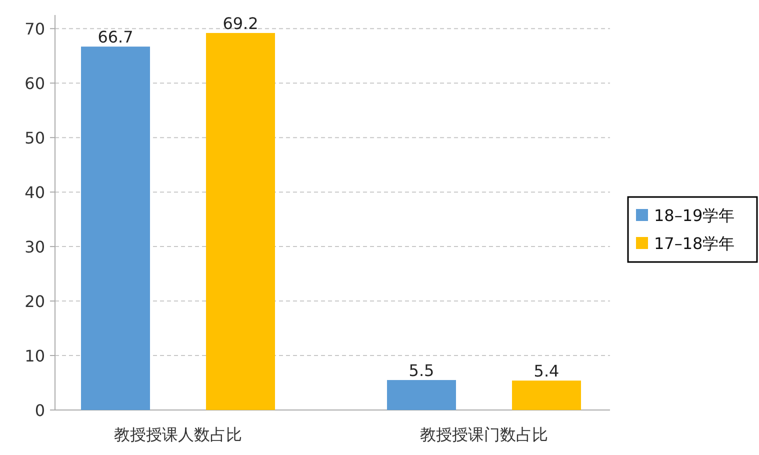 This screenshot has width=759, height=455. What do you see at coordinates (34, 192) in the screenshot?
I see `y-tick-label: 40` at bounding box center [34, 192].